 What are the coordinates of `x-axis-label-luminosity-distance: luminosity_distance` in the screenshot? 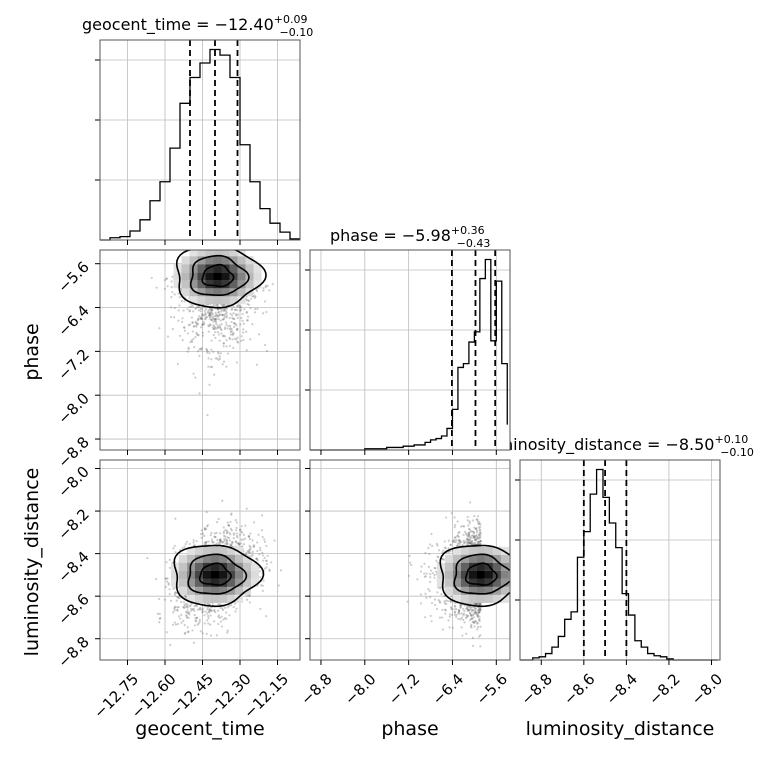 It's located at (620, 729).